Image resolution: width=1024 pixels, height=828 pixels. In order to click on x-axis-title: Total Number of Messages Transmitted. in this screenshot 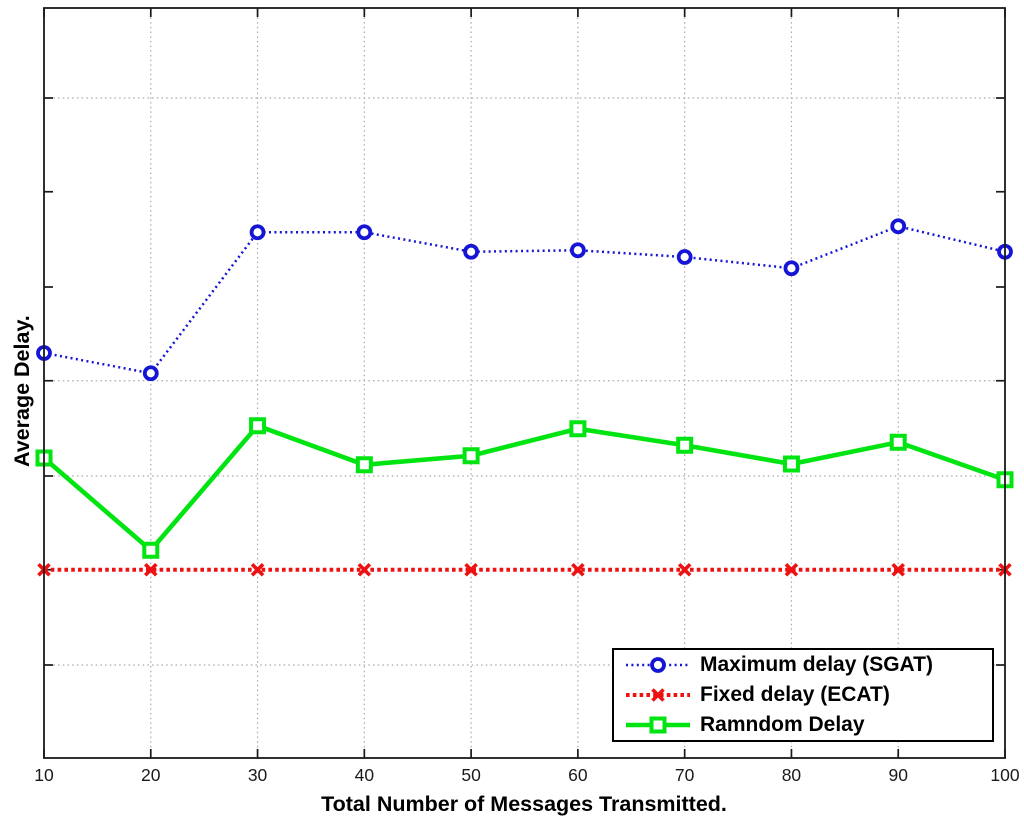, I will do `click(524, 804)`.